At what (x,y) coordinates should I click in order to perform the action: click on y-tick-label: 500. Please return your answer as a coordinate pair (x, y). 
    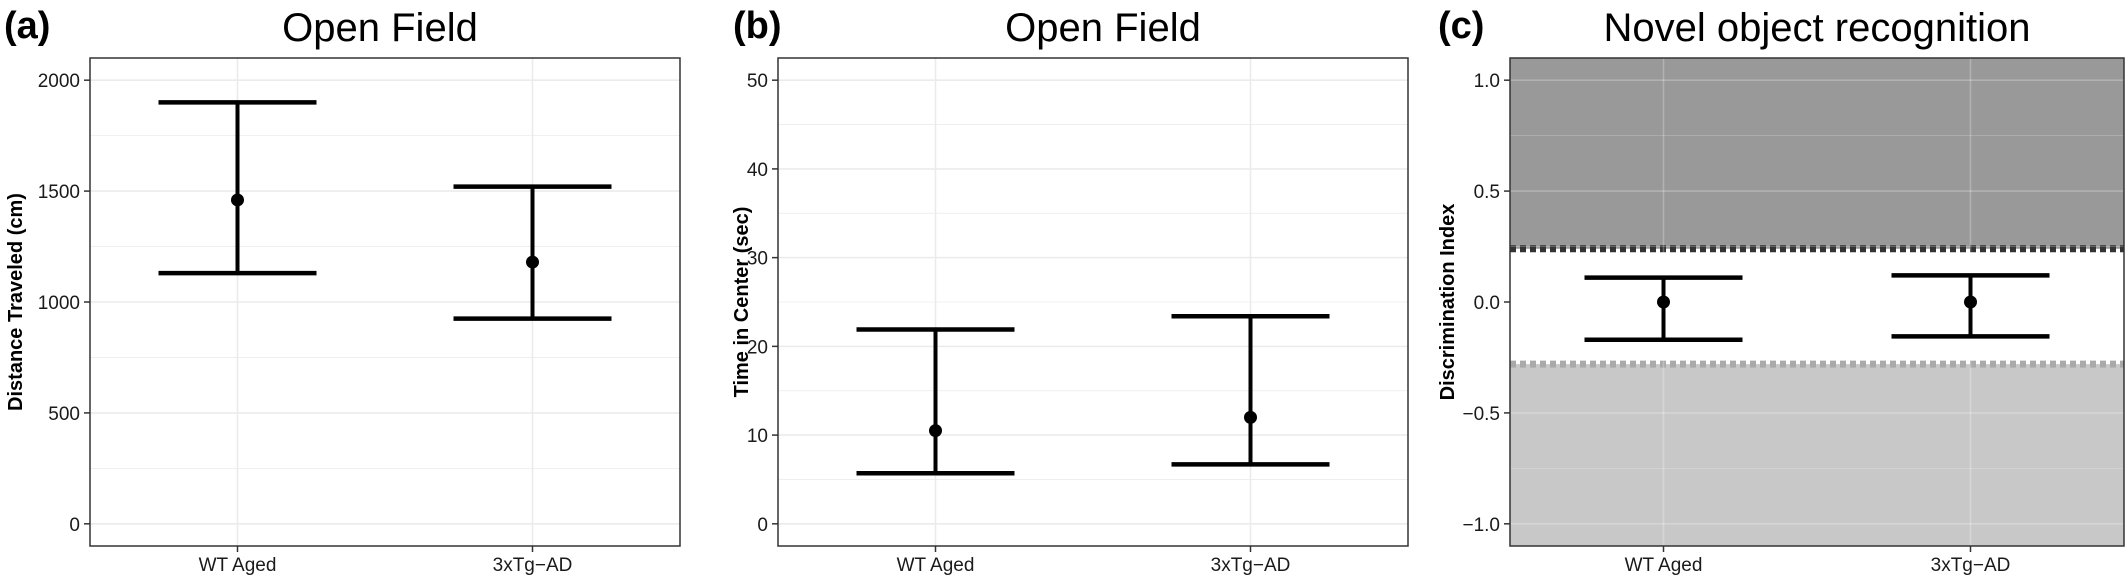
    Looking at the image, I should click on (64, 414).